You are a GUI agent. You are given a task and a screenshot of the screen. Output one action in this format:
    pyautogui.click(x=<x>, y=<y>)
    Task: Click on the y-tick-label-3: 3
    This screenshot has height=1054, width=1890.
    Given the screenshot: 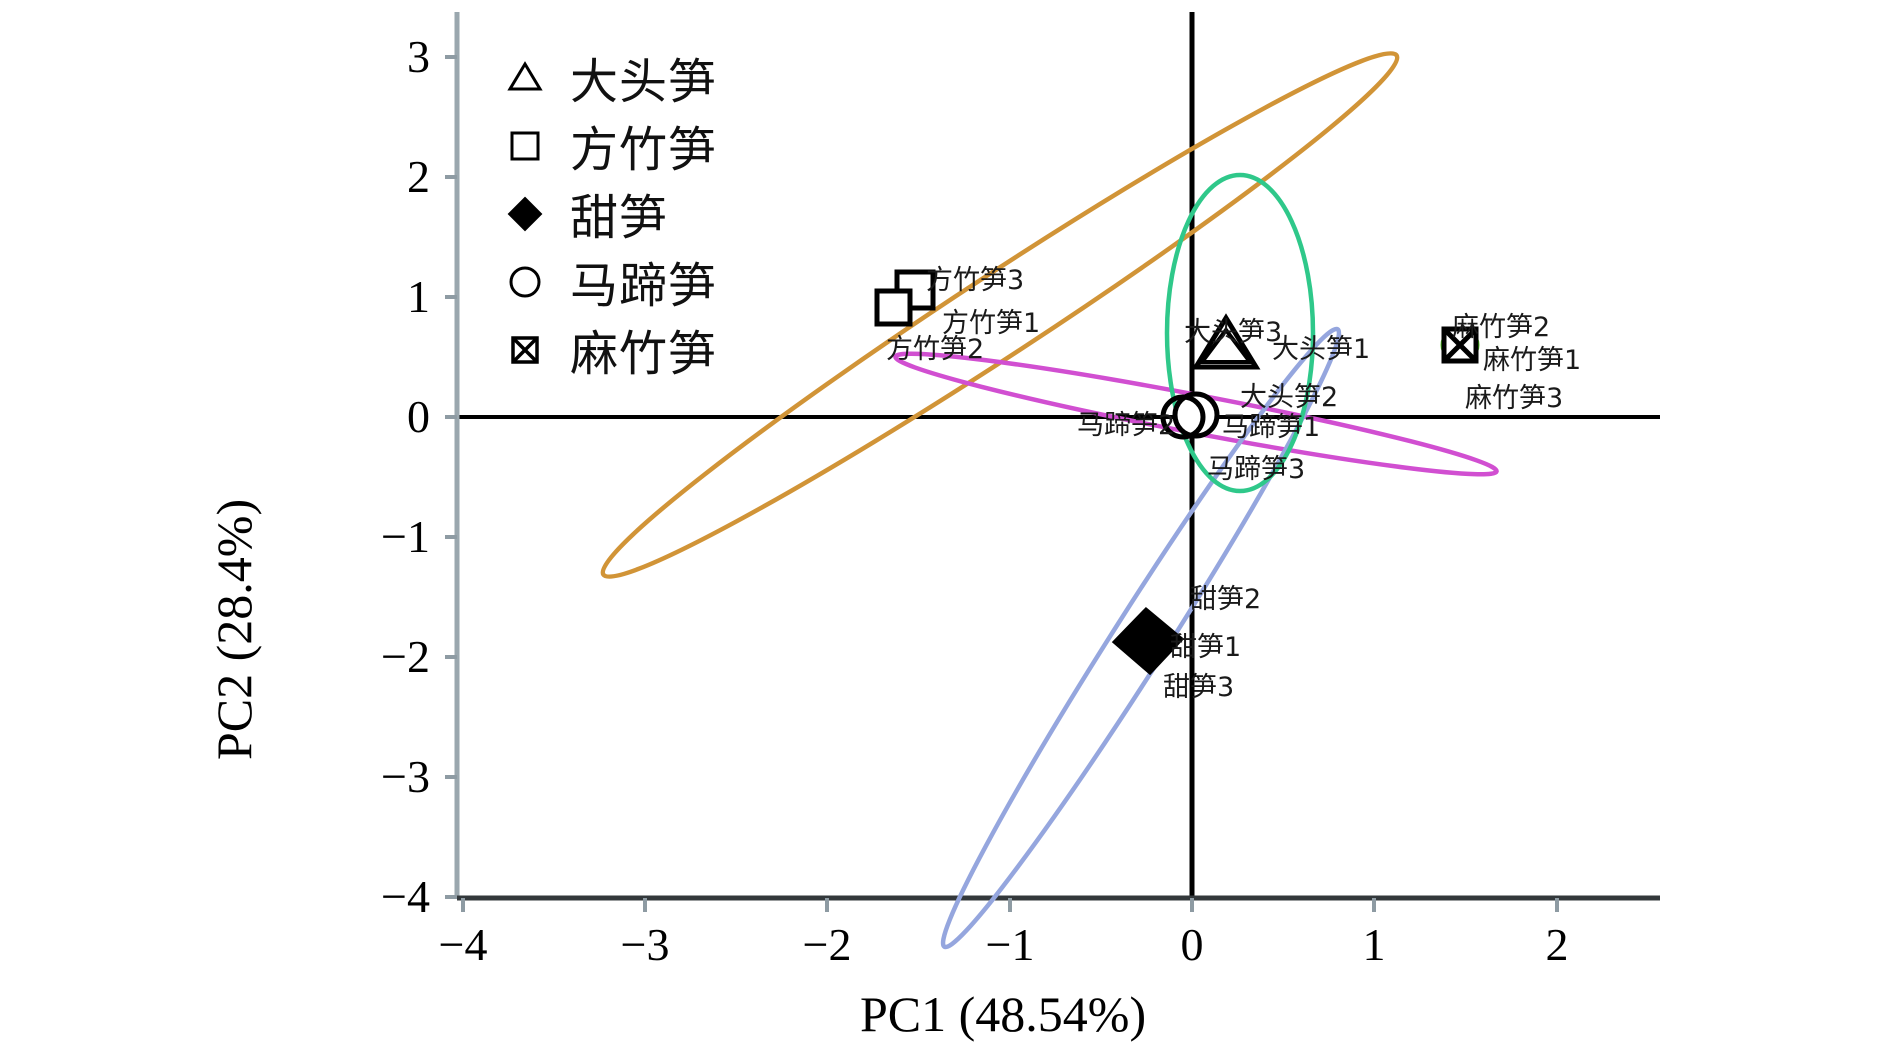 What is the action you would take?
    pyautogui.click(x=418, y=56)
    